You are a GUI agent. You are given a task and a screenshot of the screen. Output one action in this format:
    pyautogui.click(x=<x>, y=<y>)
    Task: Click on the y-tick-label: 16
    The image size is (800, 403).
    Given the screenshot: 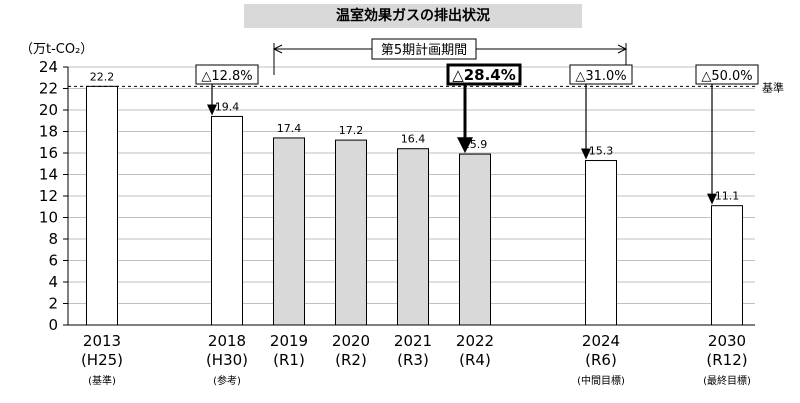 What is the action you would take?
    pyautogui.click(x=48, y=153)
    